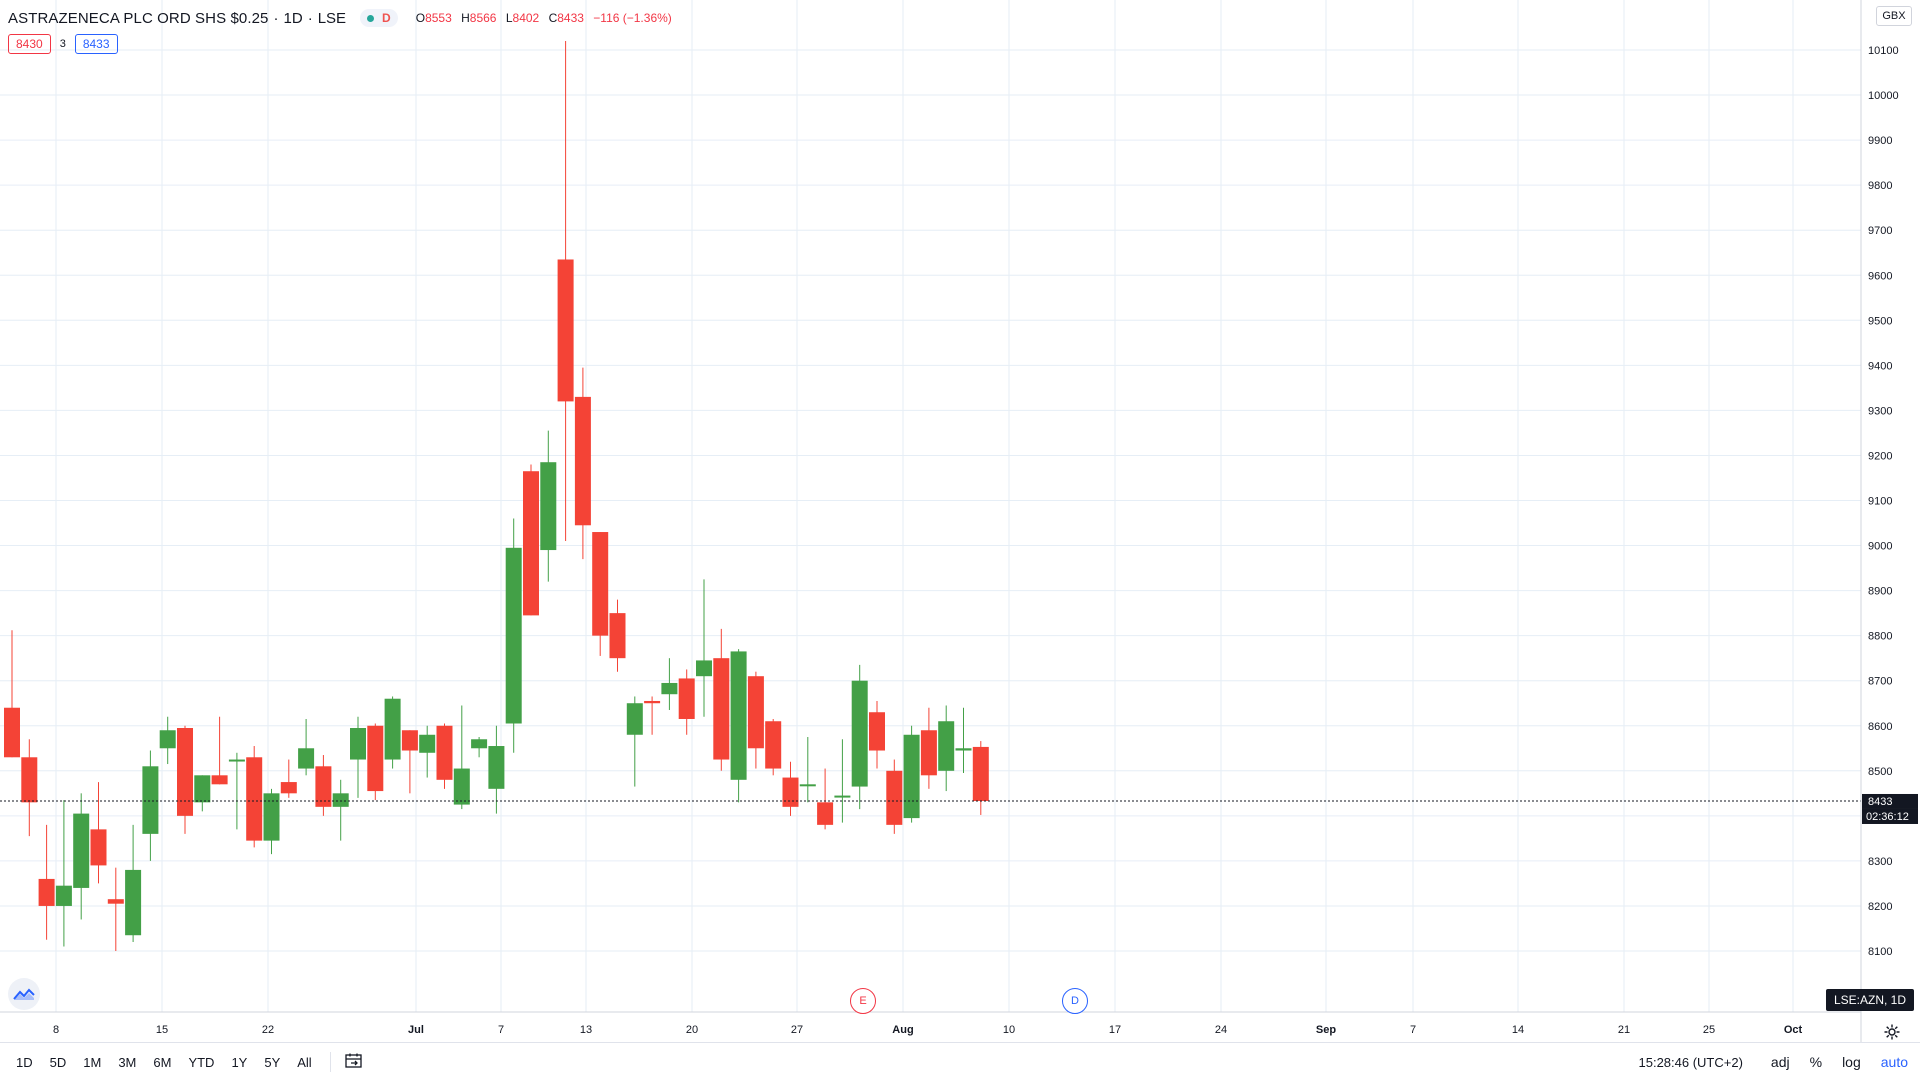 The height and width of the screenshot is (1081, 1920). What do you see at coordinates (570, 18) in the screenshot?
I see `close-value: 8433` at bounding box center [570, 18].